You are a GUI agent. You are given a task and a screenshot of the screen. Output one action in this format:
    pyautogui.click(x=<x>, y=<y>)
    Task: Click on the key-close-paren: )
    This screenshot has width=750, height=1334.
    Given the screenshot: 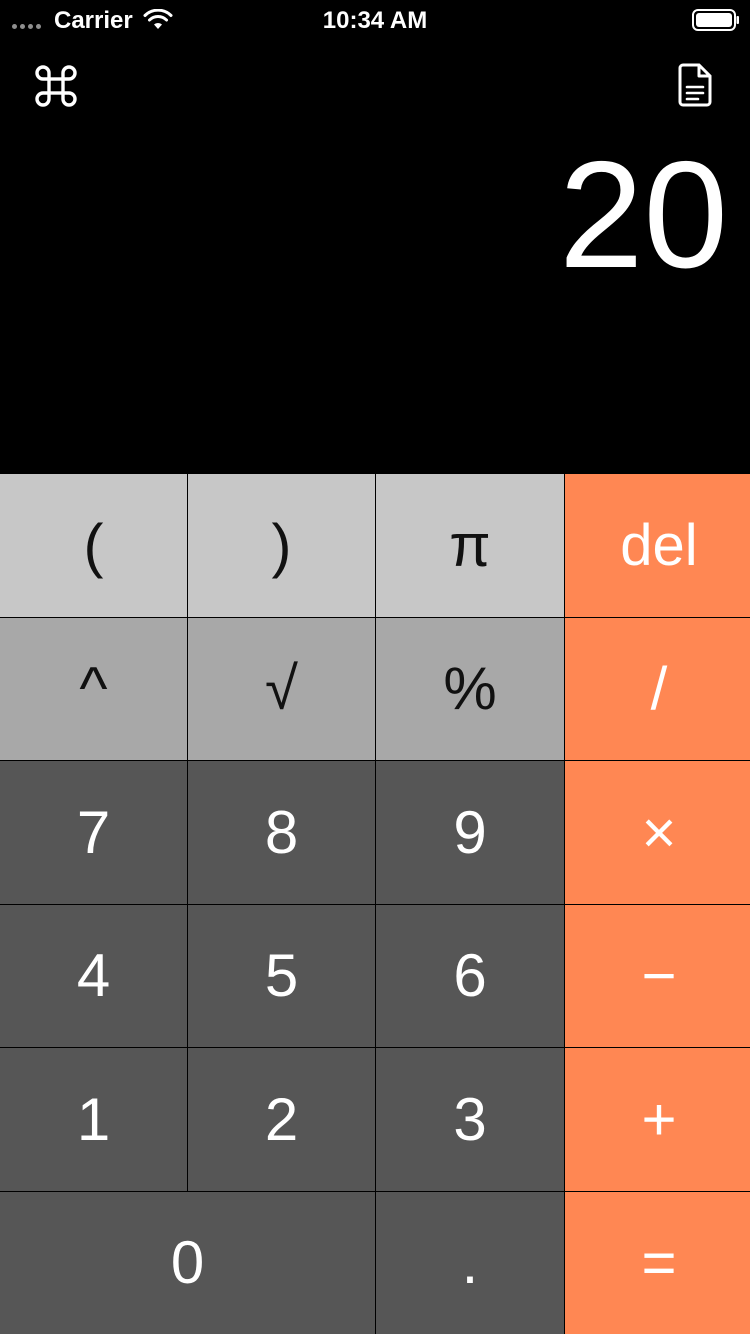 What is the action you would take?
    pyautogui.click(x=281, y=545)
    